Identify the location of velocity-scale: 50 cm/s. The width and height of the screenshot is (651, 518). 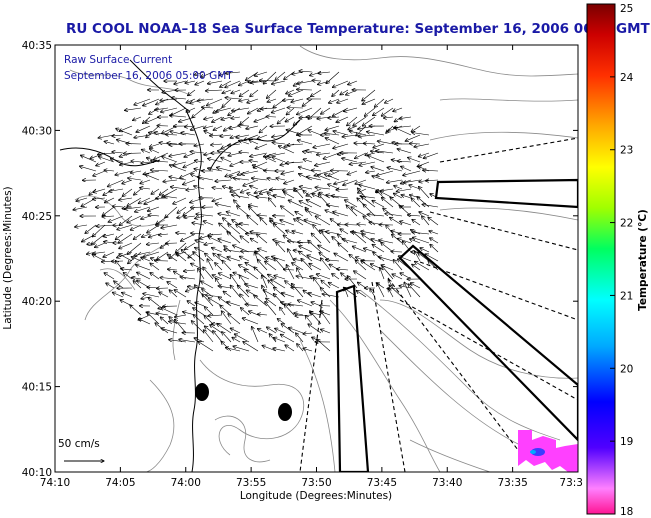
(81, 449).